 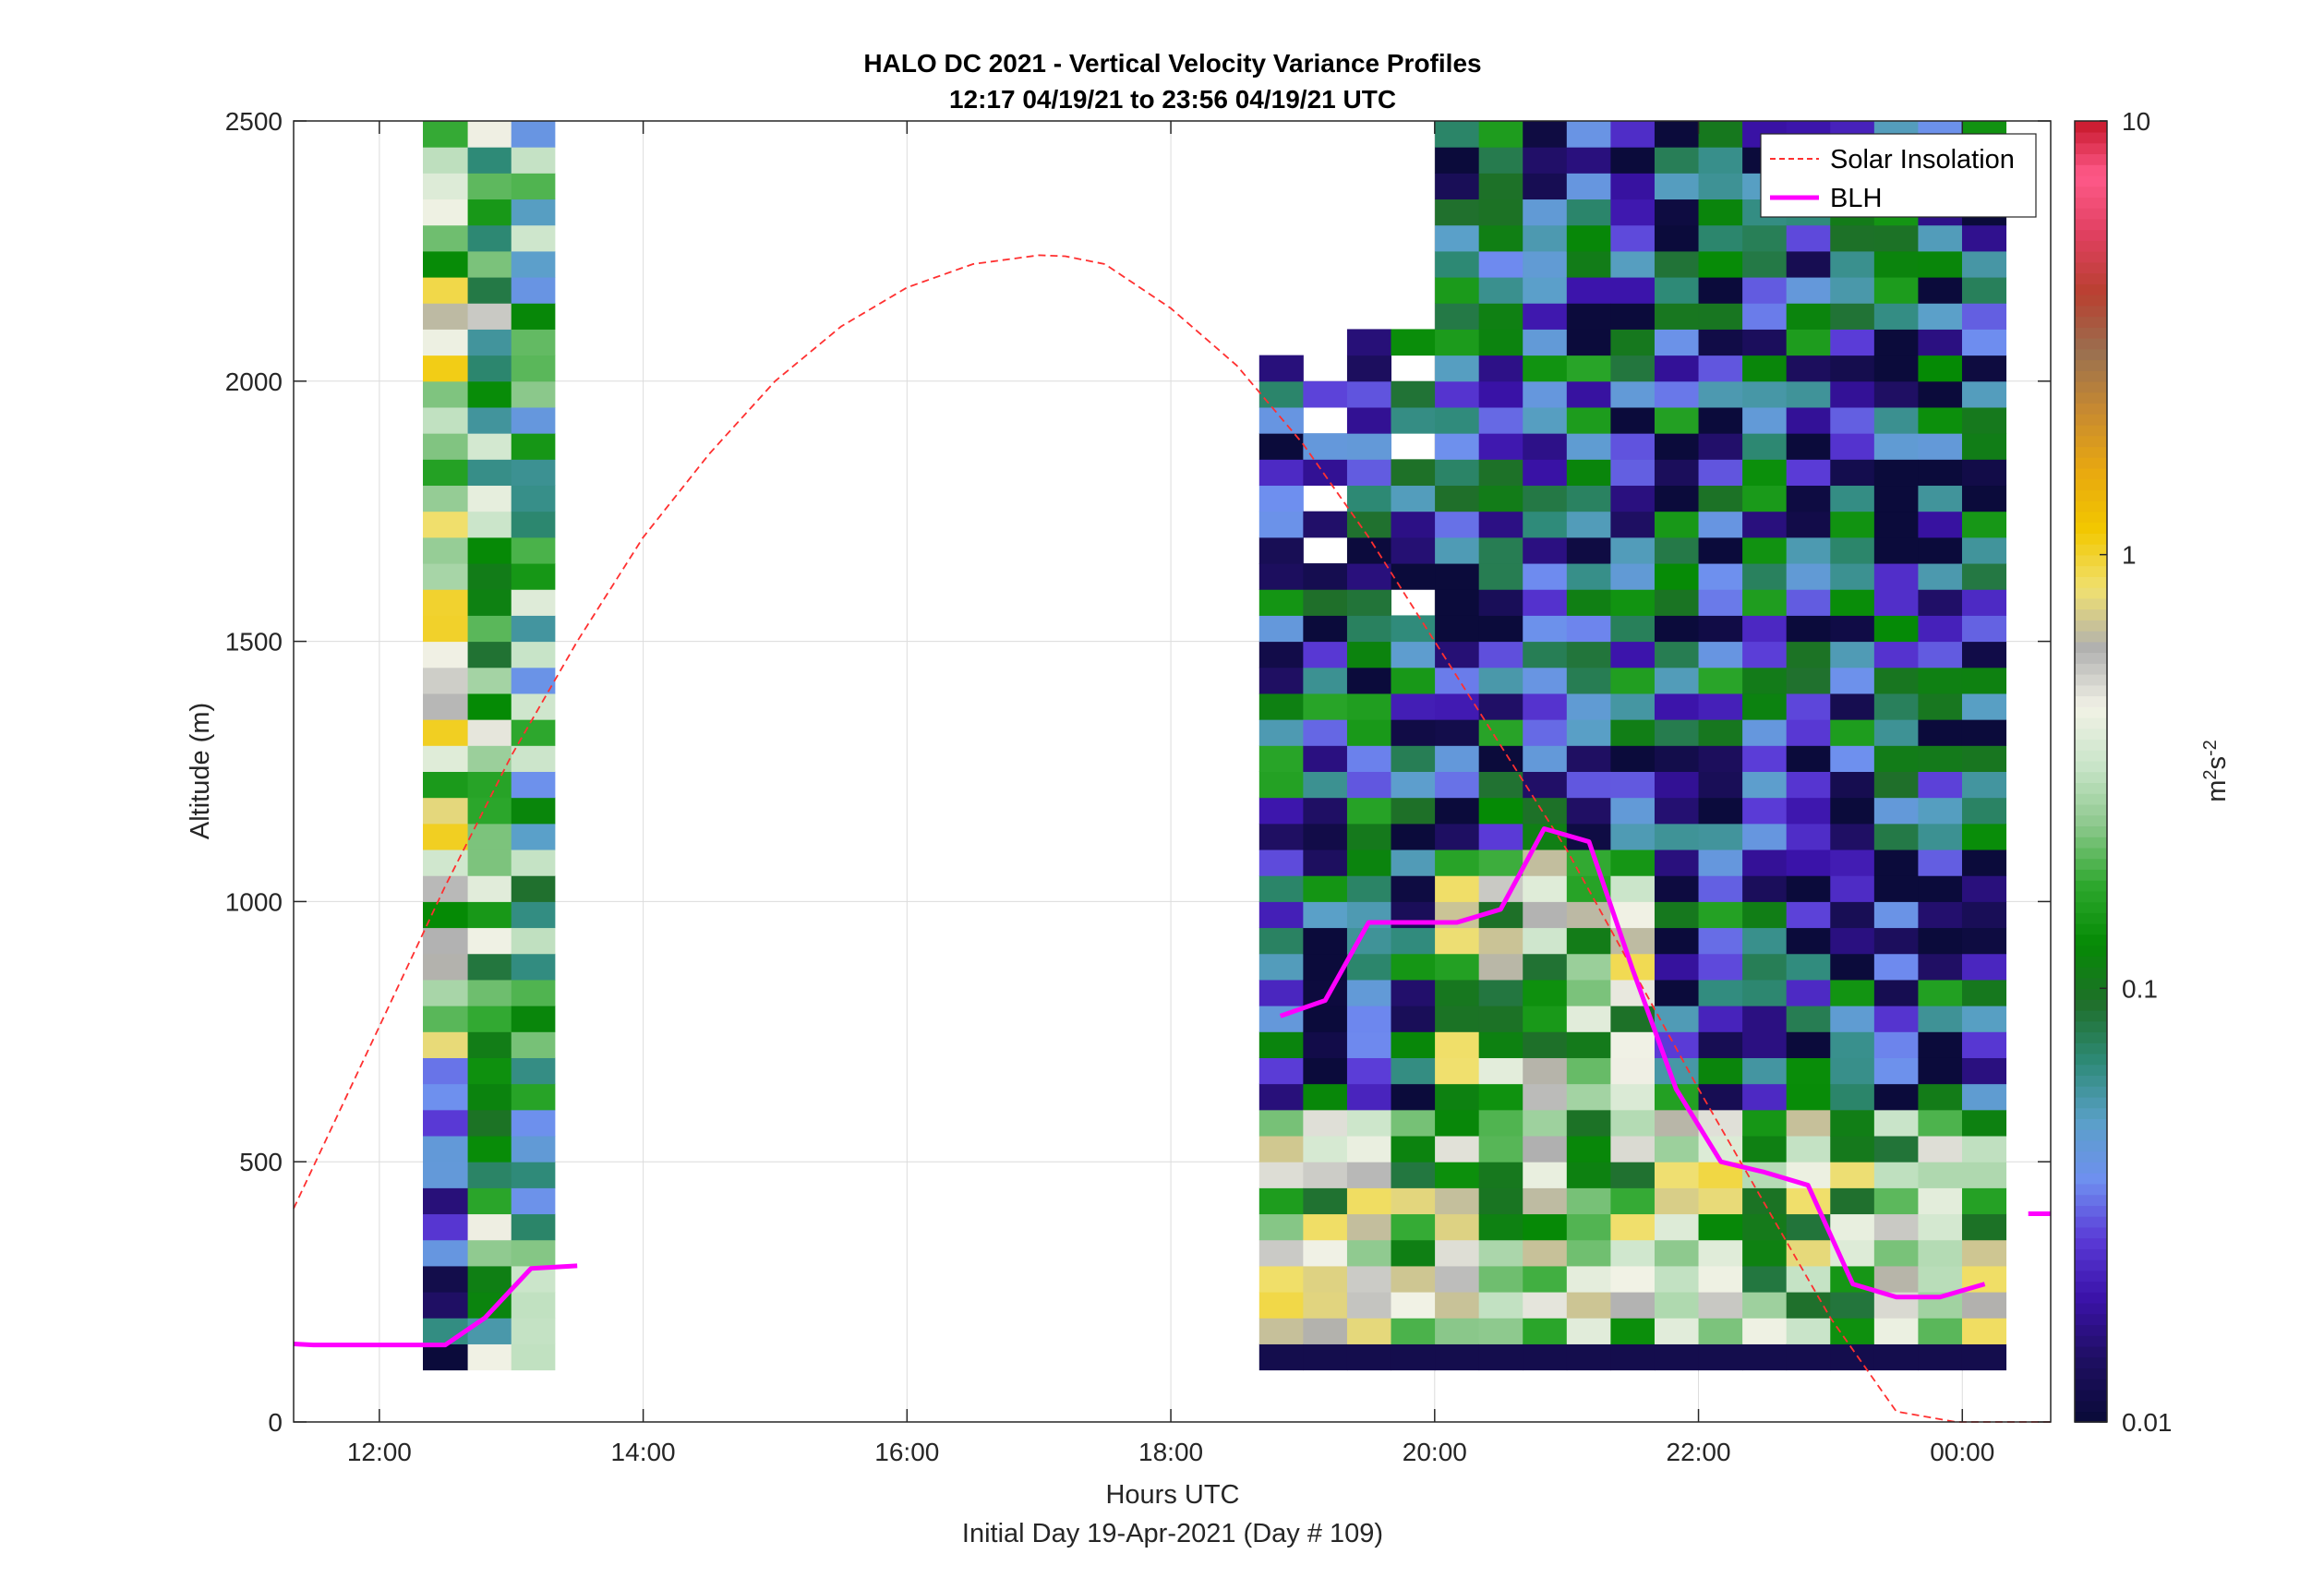 I want to click on y-tick-label: 2000, so click(x=254, y=381).